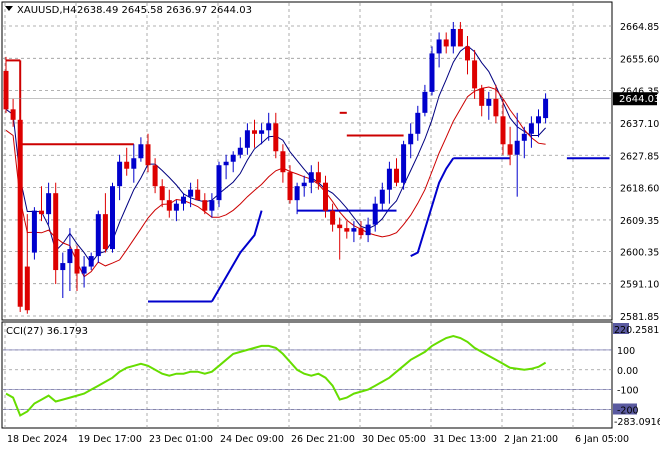 This screenshot has width=660, height=450. Describe the element at coordinates (626, 351) in the screenshot. I see `cci-tick-label: 100` at that location.